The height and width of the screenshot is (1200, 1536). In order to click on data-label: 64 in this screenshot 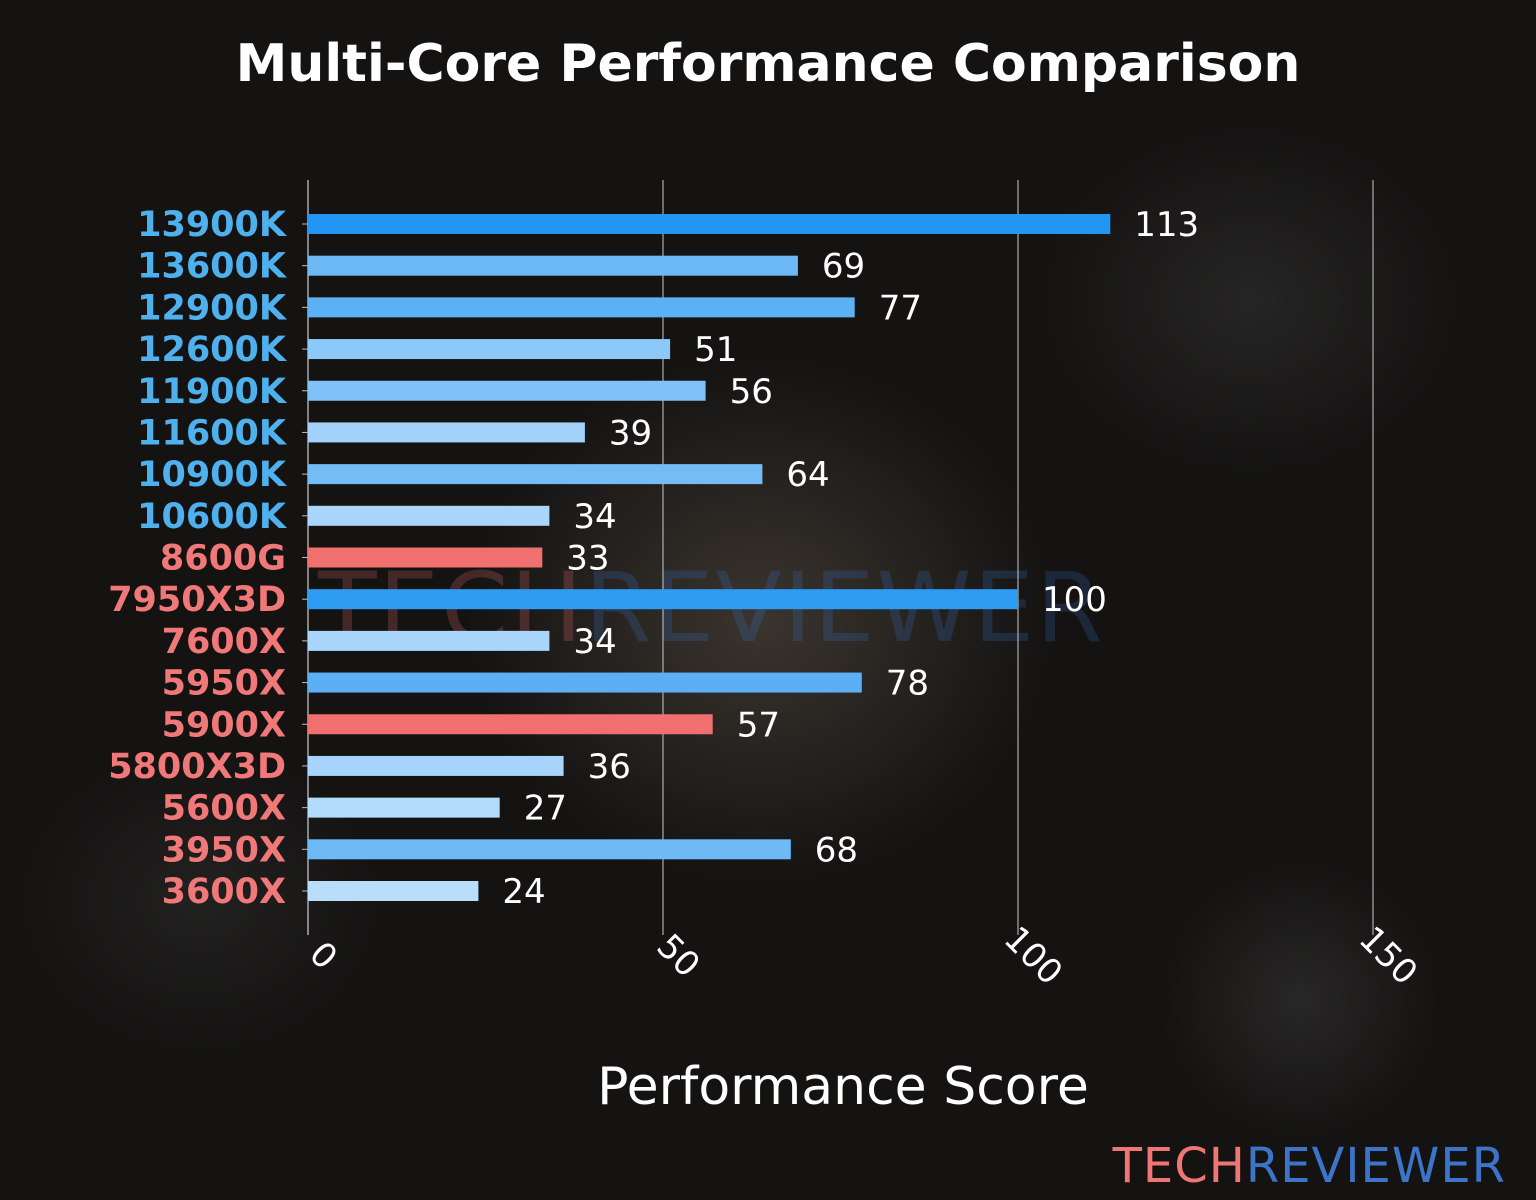, I will do `click(807, 475)`.